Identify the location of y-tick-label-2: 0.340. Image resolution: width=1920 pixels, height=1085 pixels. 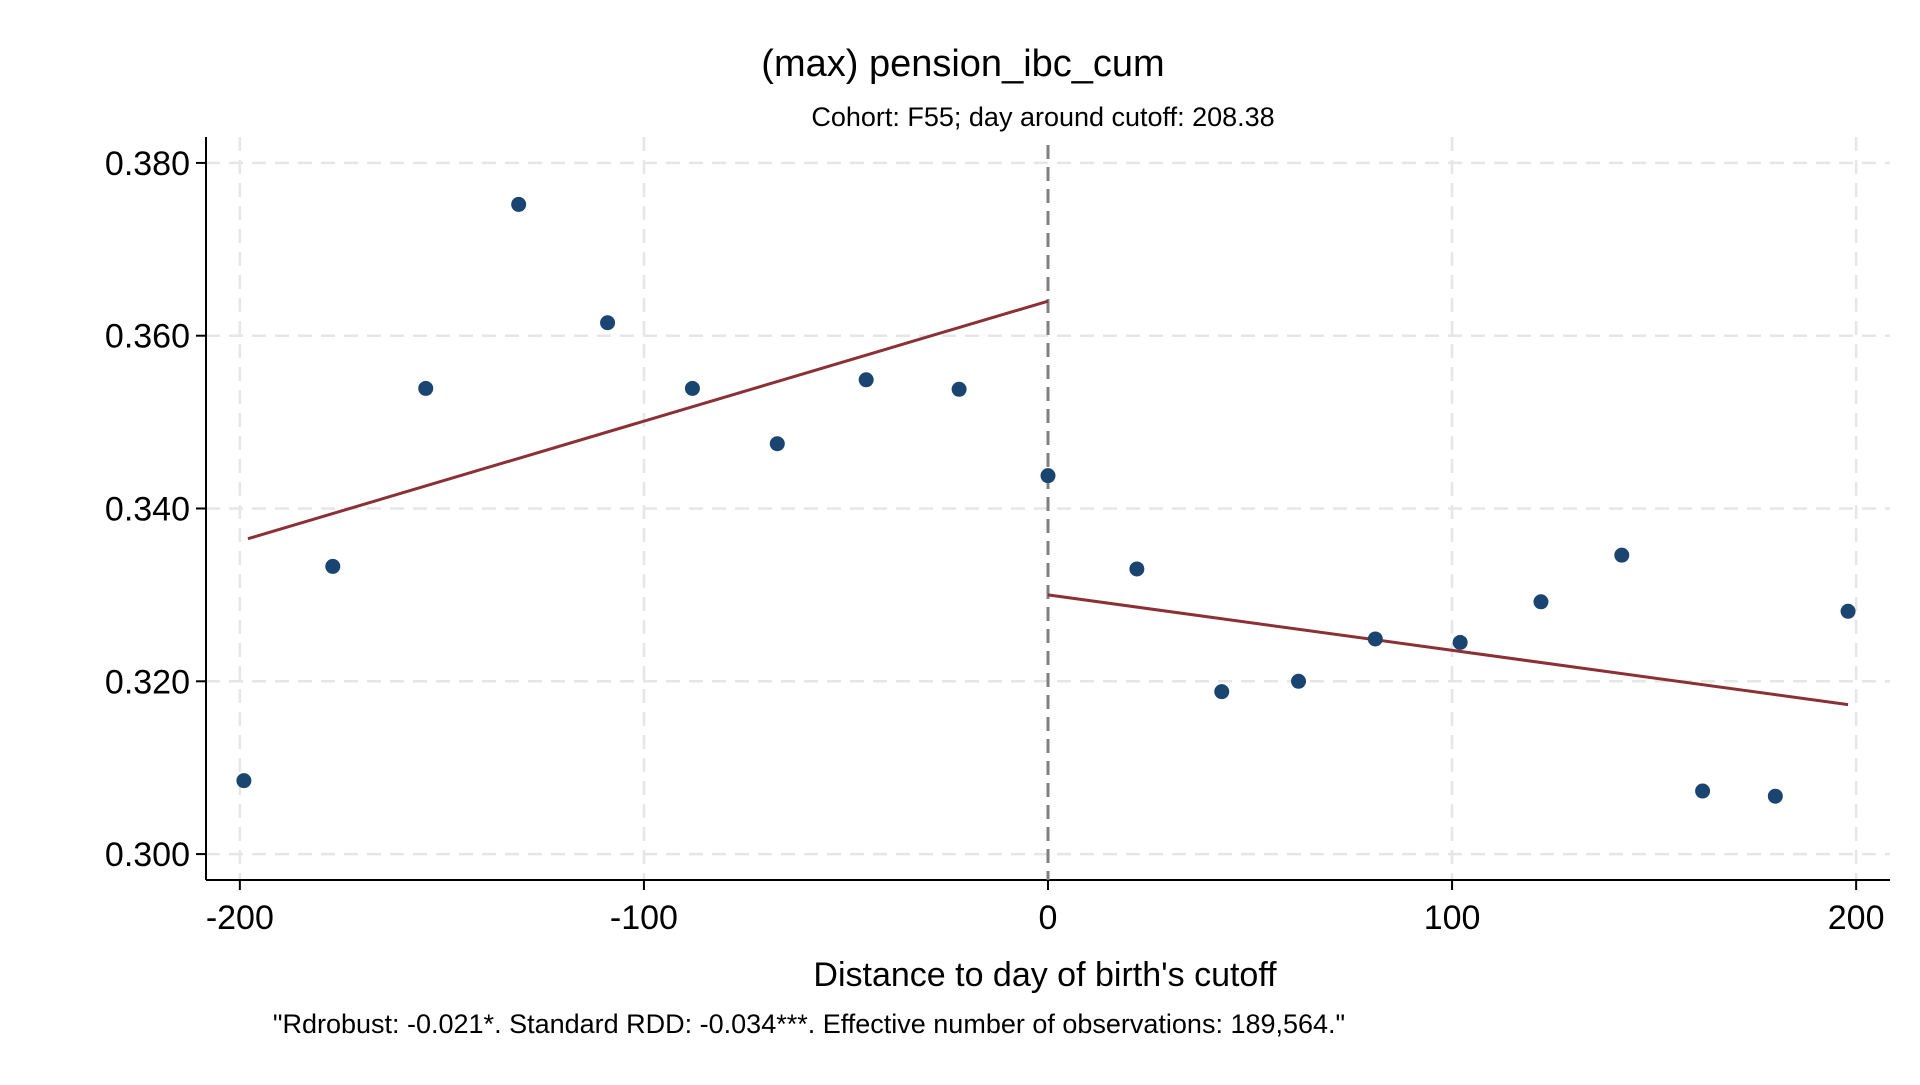
(147, 510).